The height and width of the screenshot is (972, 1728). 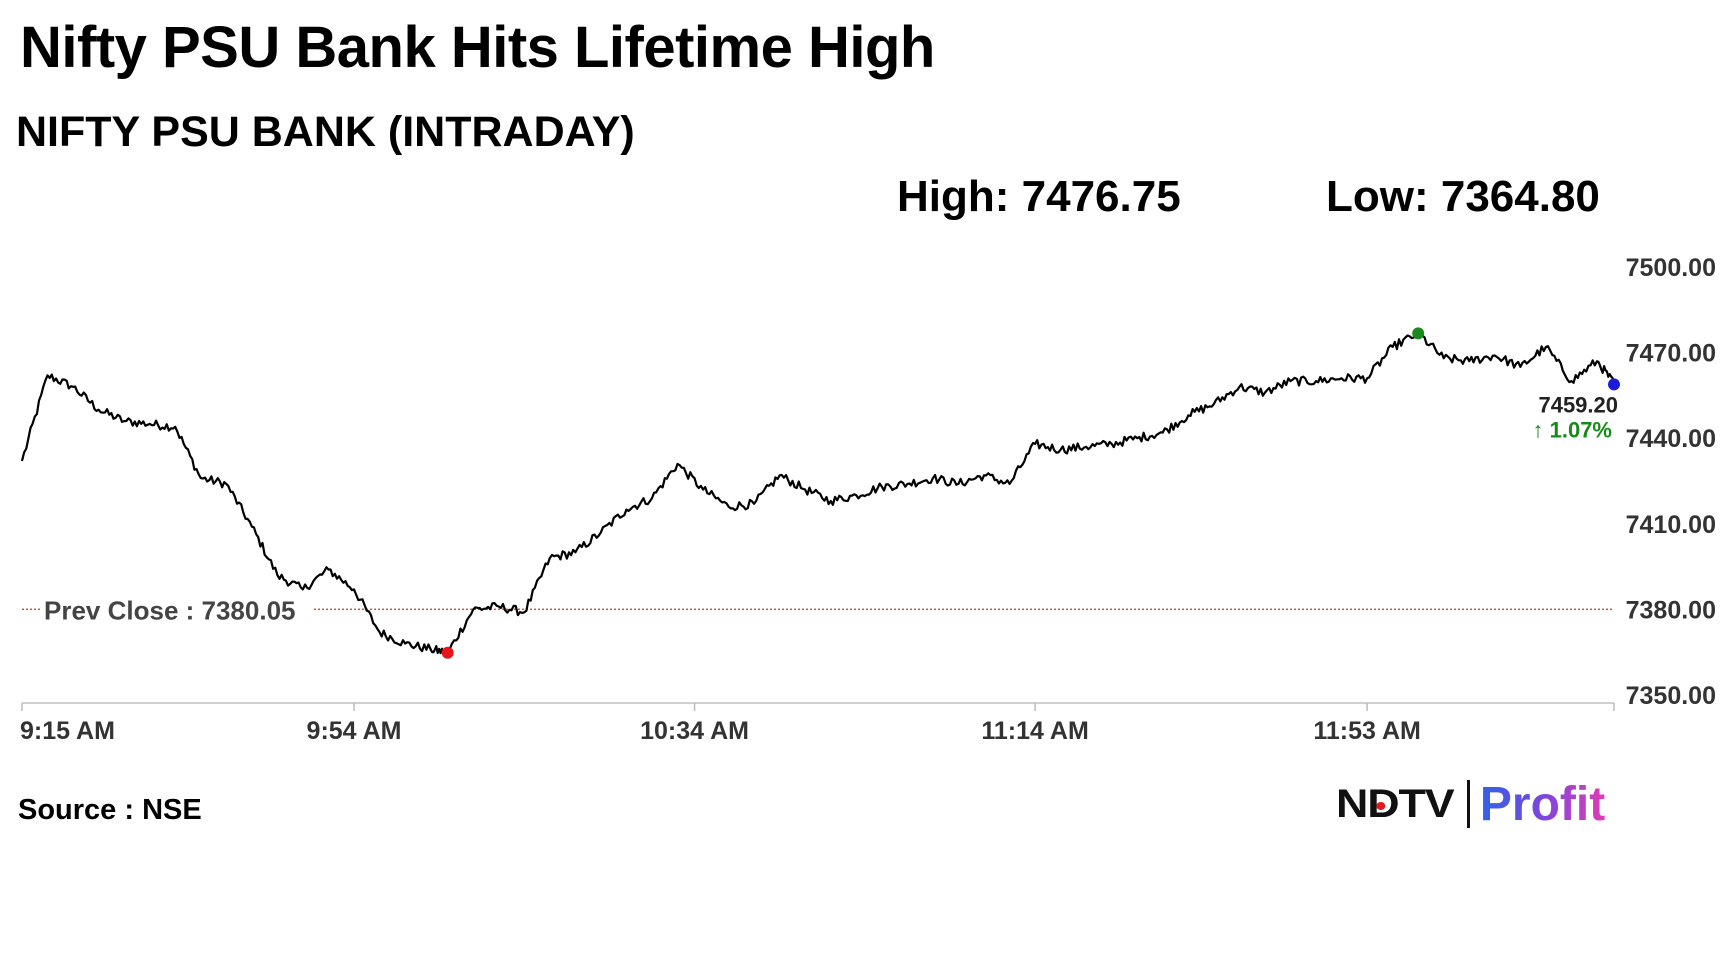 What do you see at coordinates (1034, 731) in the screenshot?
I see `x-tick-label: 11:14 AM` at bounding box center [1034, 731].